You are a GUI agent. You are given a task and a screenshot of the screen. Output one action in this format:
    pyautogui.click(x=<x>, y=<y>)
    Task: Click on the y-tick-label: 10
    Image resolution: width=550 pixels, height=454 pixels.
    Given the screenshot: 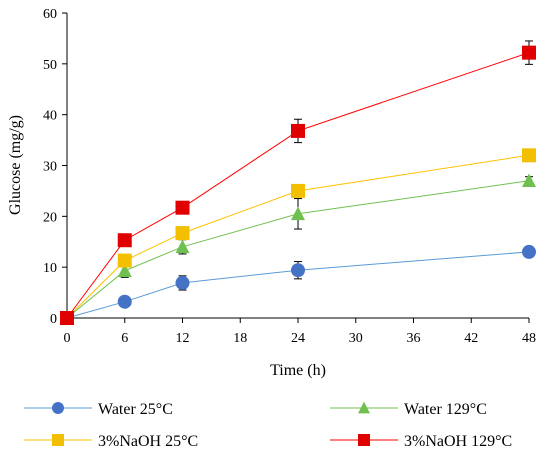 What is the action you would take?
    pyautogui.click(x=50, y=268)
    